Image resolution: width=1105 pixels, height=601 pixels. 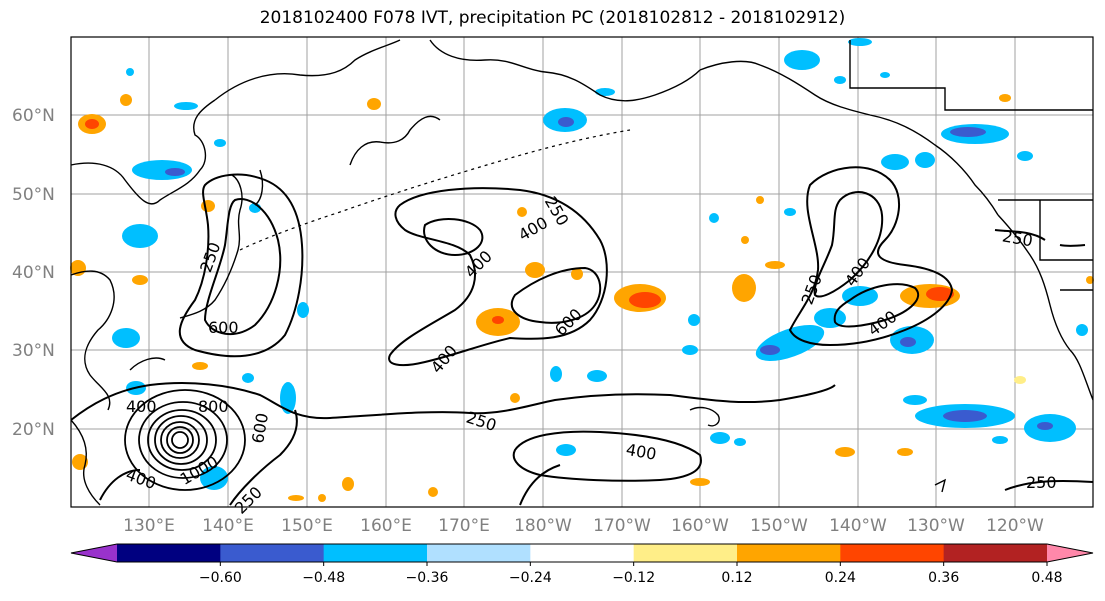 I want to click on colorbar-tick-label: 0.24, so click(x=840, y=578).